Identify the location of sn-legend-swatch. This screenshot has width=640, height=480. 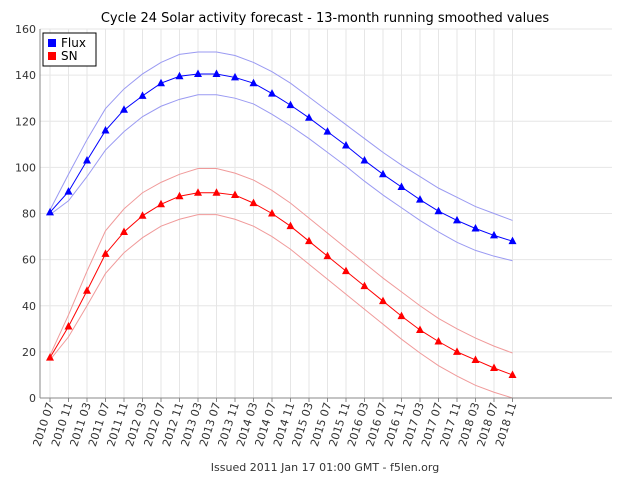
(52, 56).